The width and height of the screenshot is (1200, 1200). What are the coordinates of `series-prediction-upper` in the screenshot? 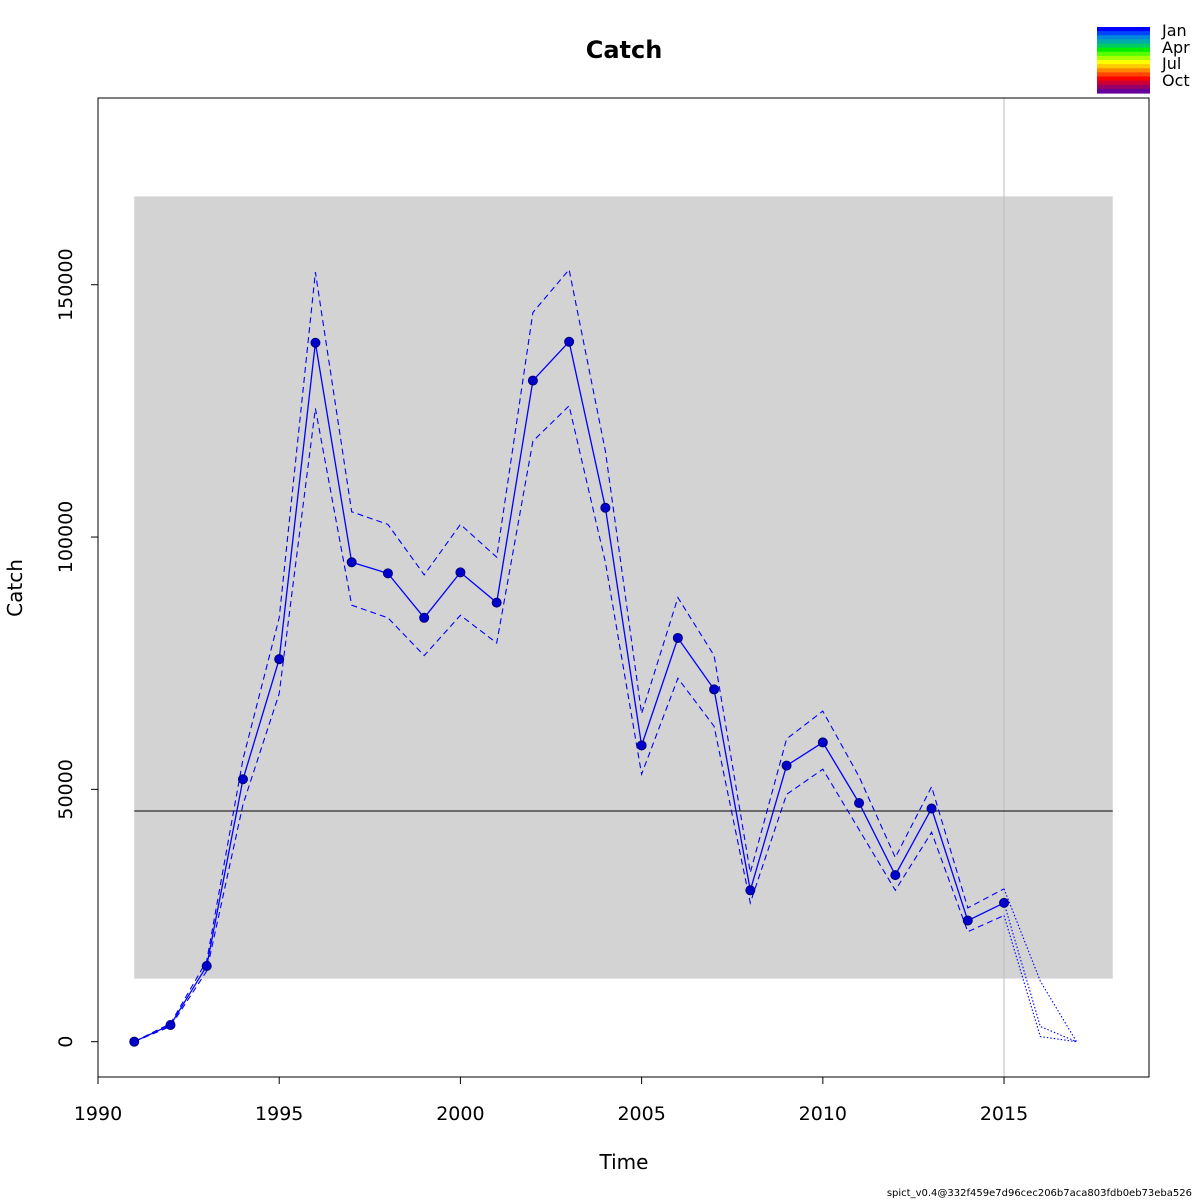 It's located at (1040, 965).